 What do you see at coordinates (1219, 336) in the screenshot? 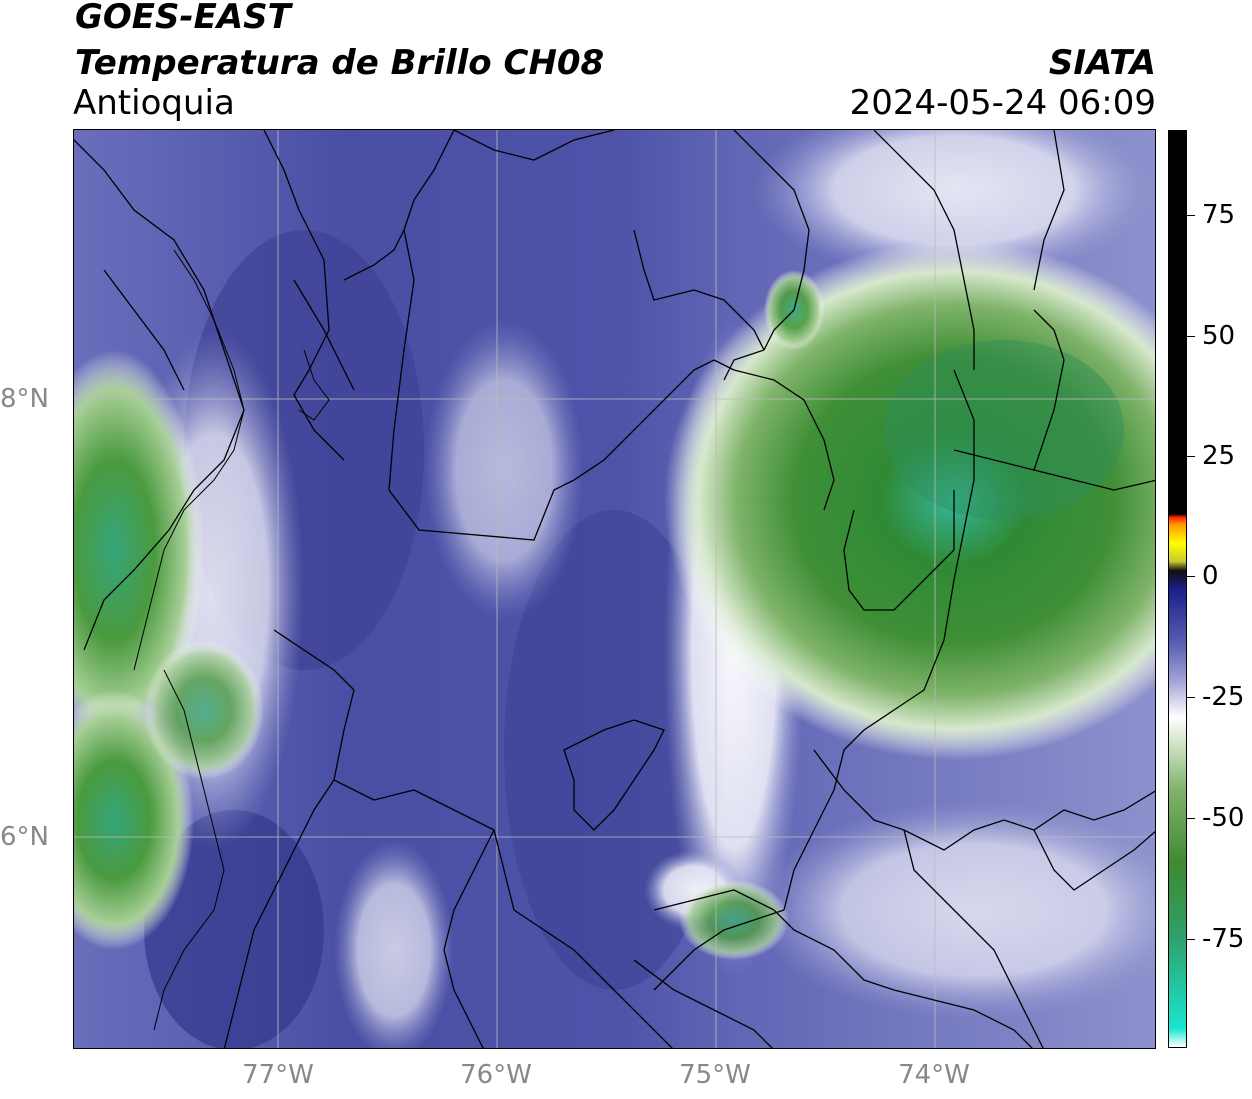
I see `colorbar-label: 50` at bounding box center [1219, 336].